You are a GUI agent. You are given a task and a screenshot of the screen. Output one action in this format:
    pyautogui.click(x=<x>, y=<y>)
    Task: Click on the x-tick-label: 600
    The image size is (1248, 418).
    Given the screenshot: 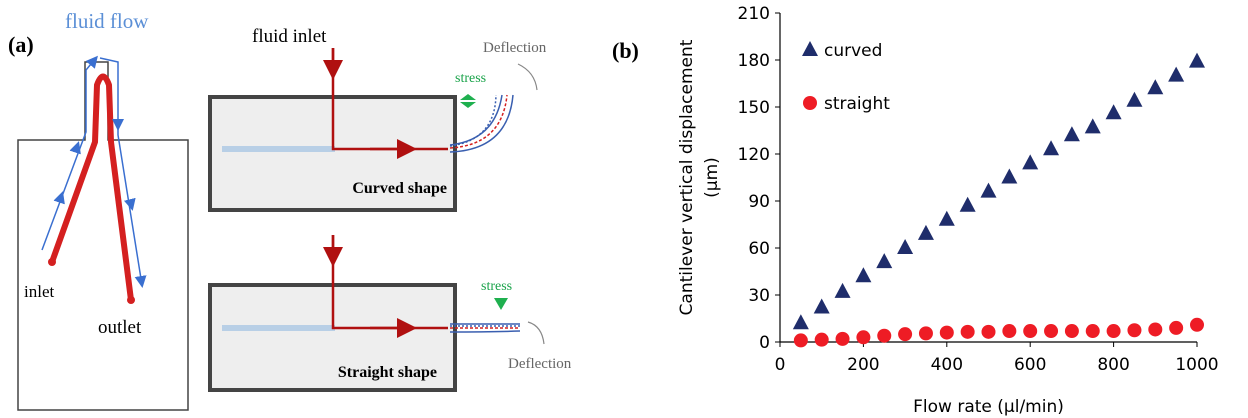 What is the action you would take?
    pyautogui.click(x=1030, y=365)
    